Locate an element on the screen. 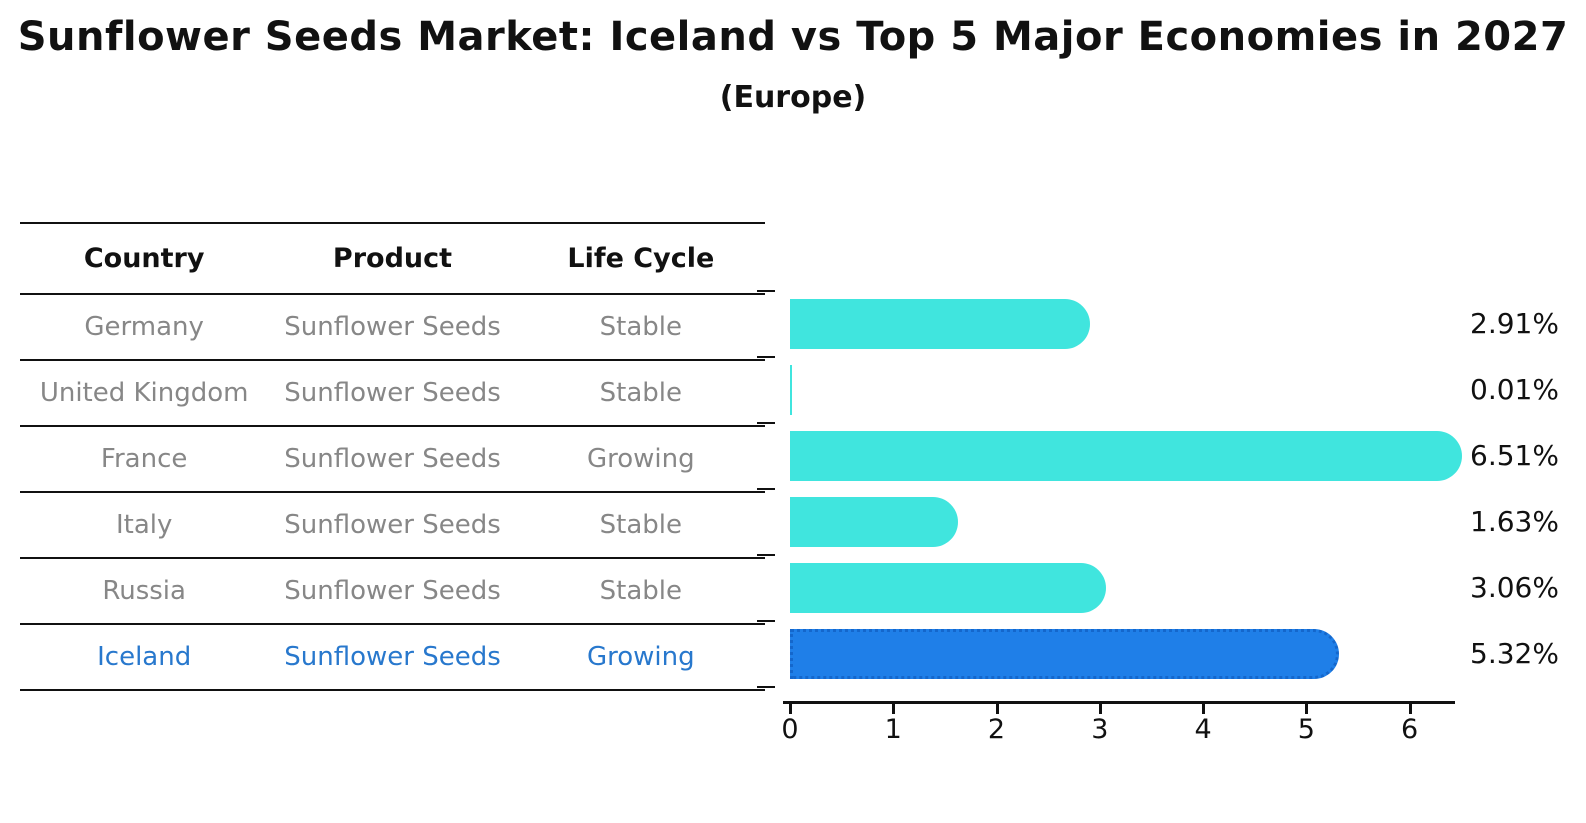 The height and width of the screenshot is (823, 1586). cell-country: Germany is located at coordinates (144, 327).